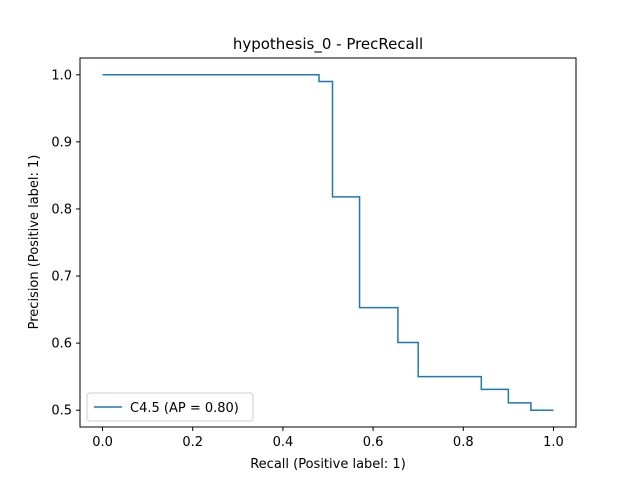 This screenshot has height=480, width=640. Describe the element at coordinates (61, 411) in the screenshot. I see `y-tick-label: 0.5` at that location.